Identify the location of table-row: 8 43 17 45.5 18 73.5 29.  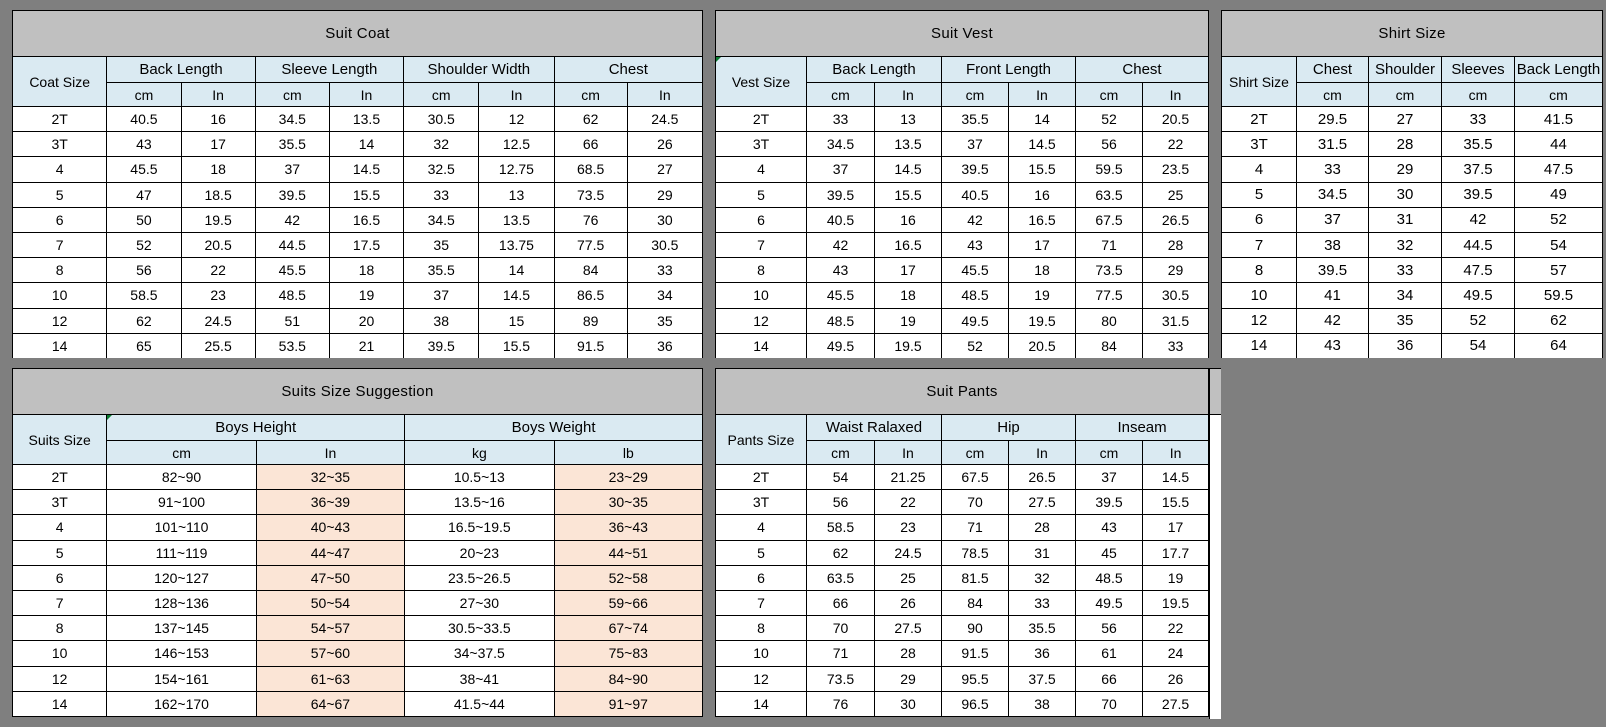
(962, 270).